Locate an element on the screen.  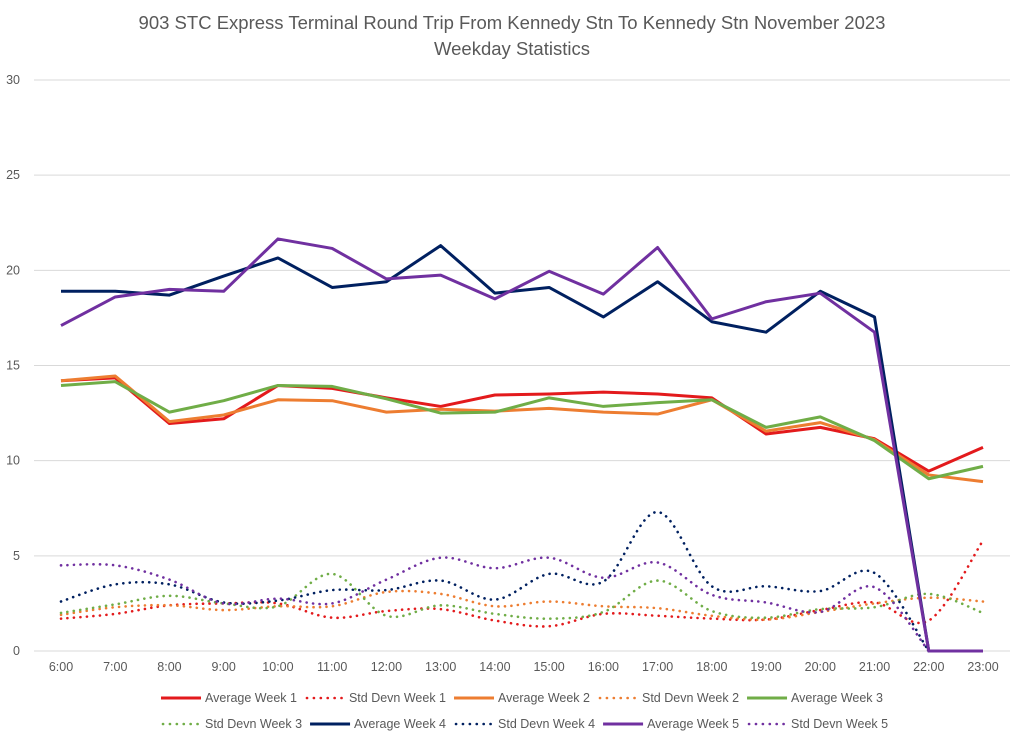
x-tick-label: 13:00 is located at coordinates (440, 667).